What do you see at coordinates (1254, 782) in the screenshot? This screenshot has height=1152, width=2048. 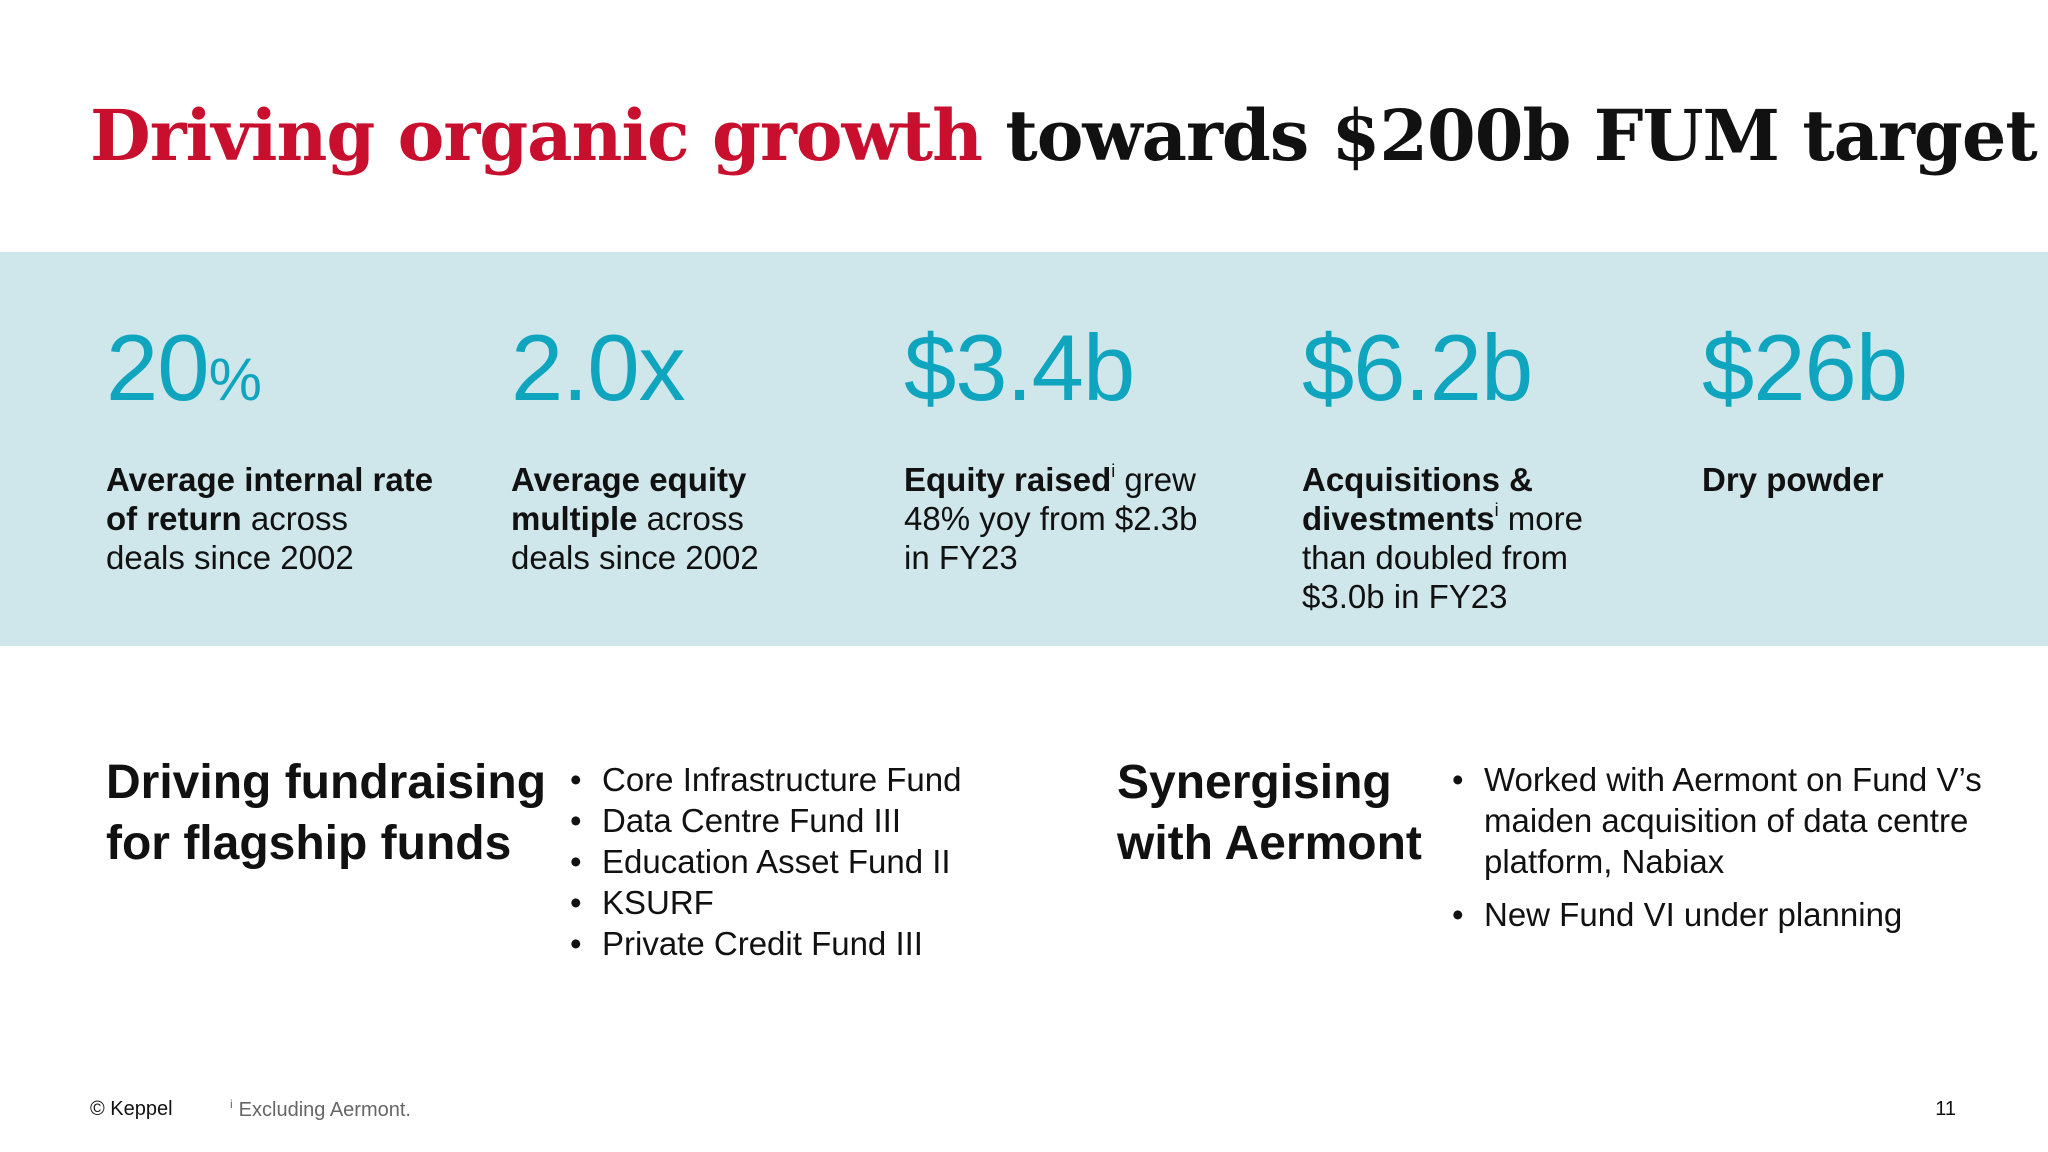 I see `heading-line: Synergising` at bounding box center [1254, 782].